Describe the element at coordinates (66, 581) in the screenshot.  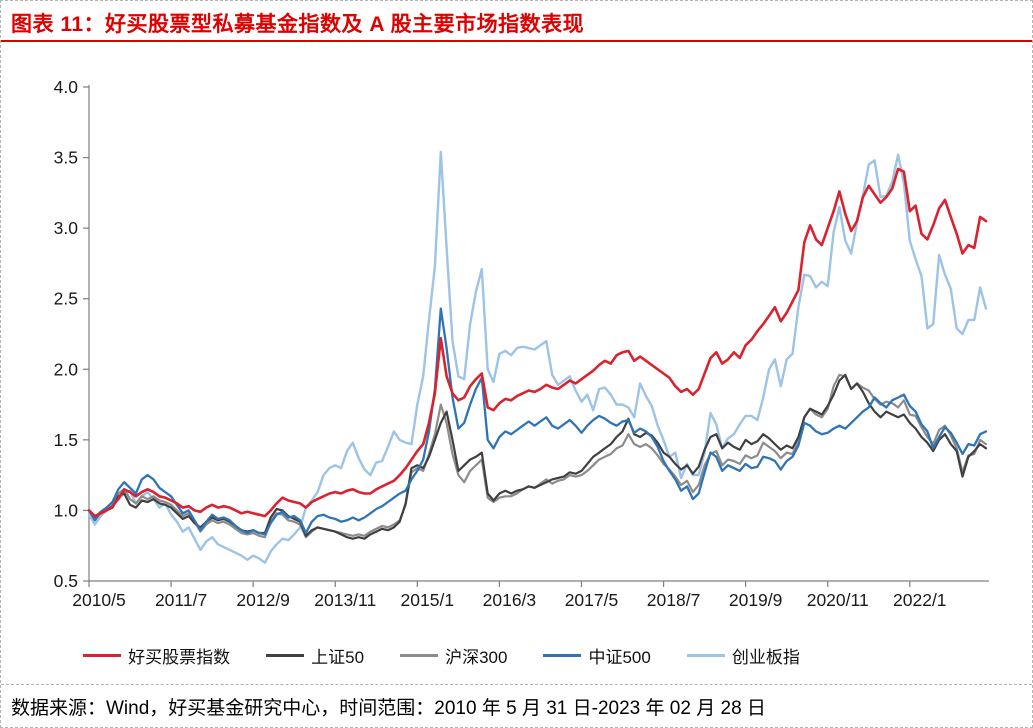
I see `y-tick-label: 0.5` at that location.